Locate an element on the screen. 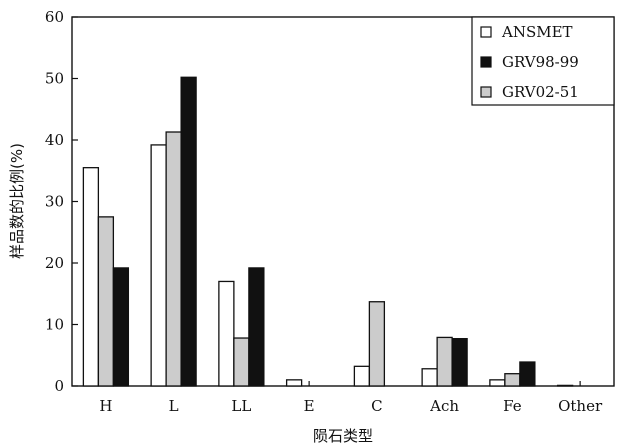 Image resolution: width=617 pixels, height=447 pixels. bar-ansmet-ach is located at coordinates (429, 377).